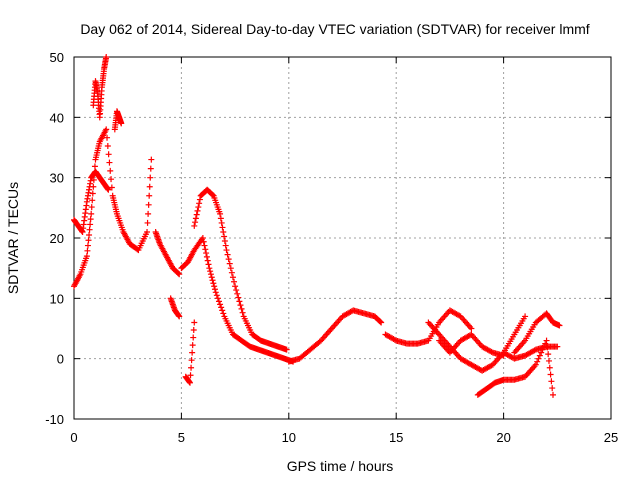 This screenshot has width=640, height=480. I want to click on series-track-p, so click(530, 352).